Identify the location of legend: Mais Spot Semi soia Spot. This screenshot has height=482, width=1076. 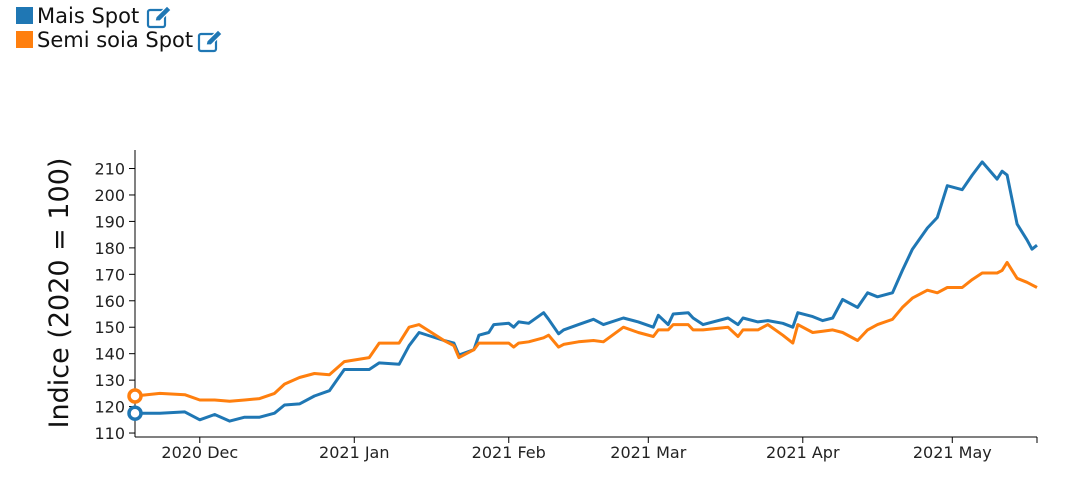
(119, 28).